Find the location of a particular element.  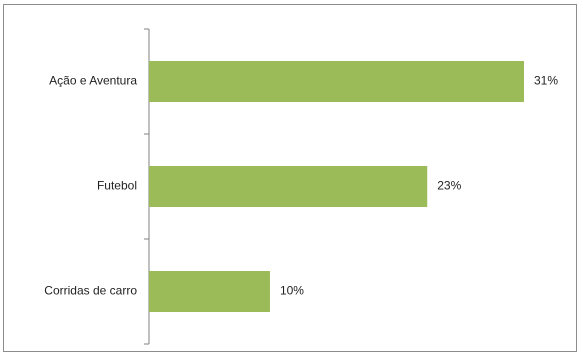

category-label: Ação e Aventura is located at coordinates (93, 81).